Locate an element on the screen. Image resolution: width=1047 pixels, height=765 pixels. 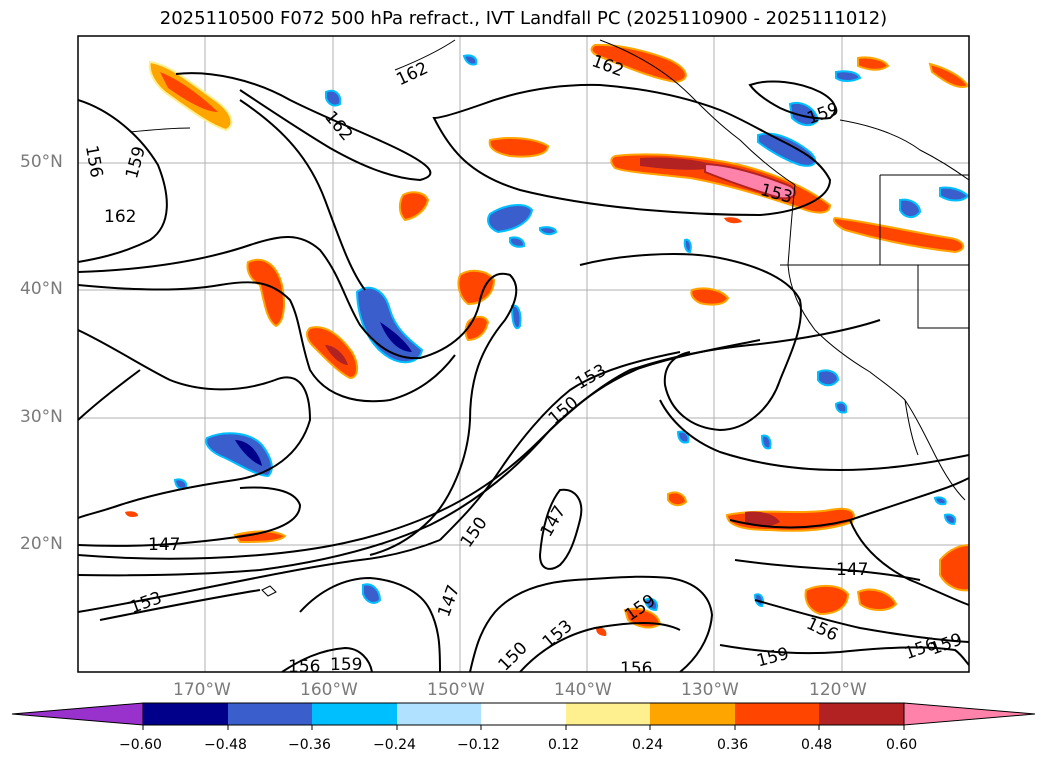
colorbar-tick-label: 0.60 is located at coordinates (902, 745).